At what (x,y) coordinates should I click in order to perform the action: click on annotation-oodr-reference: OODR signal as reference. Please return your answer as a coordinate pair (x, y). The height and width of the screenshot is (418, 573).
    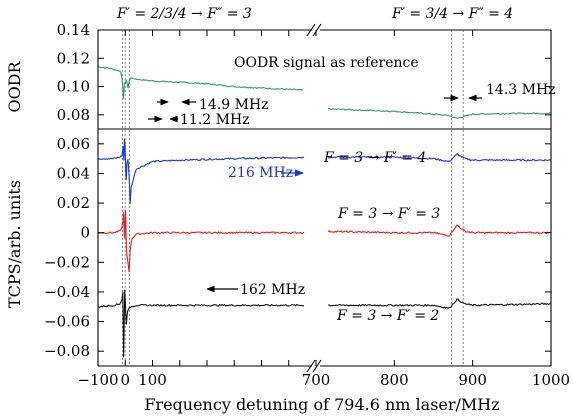
    Looking at the image, I should click on (326, 63).